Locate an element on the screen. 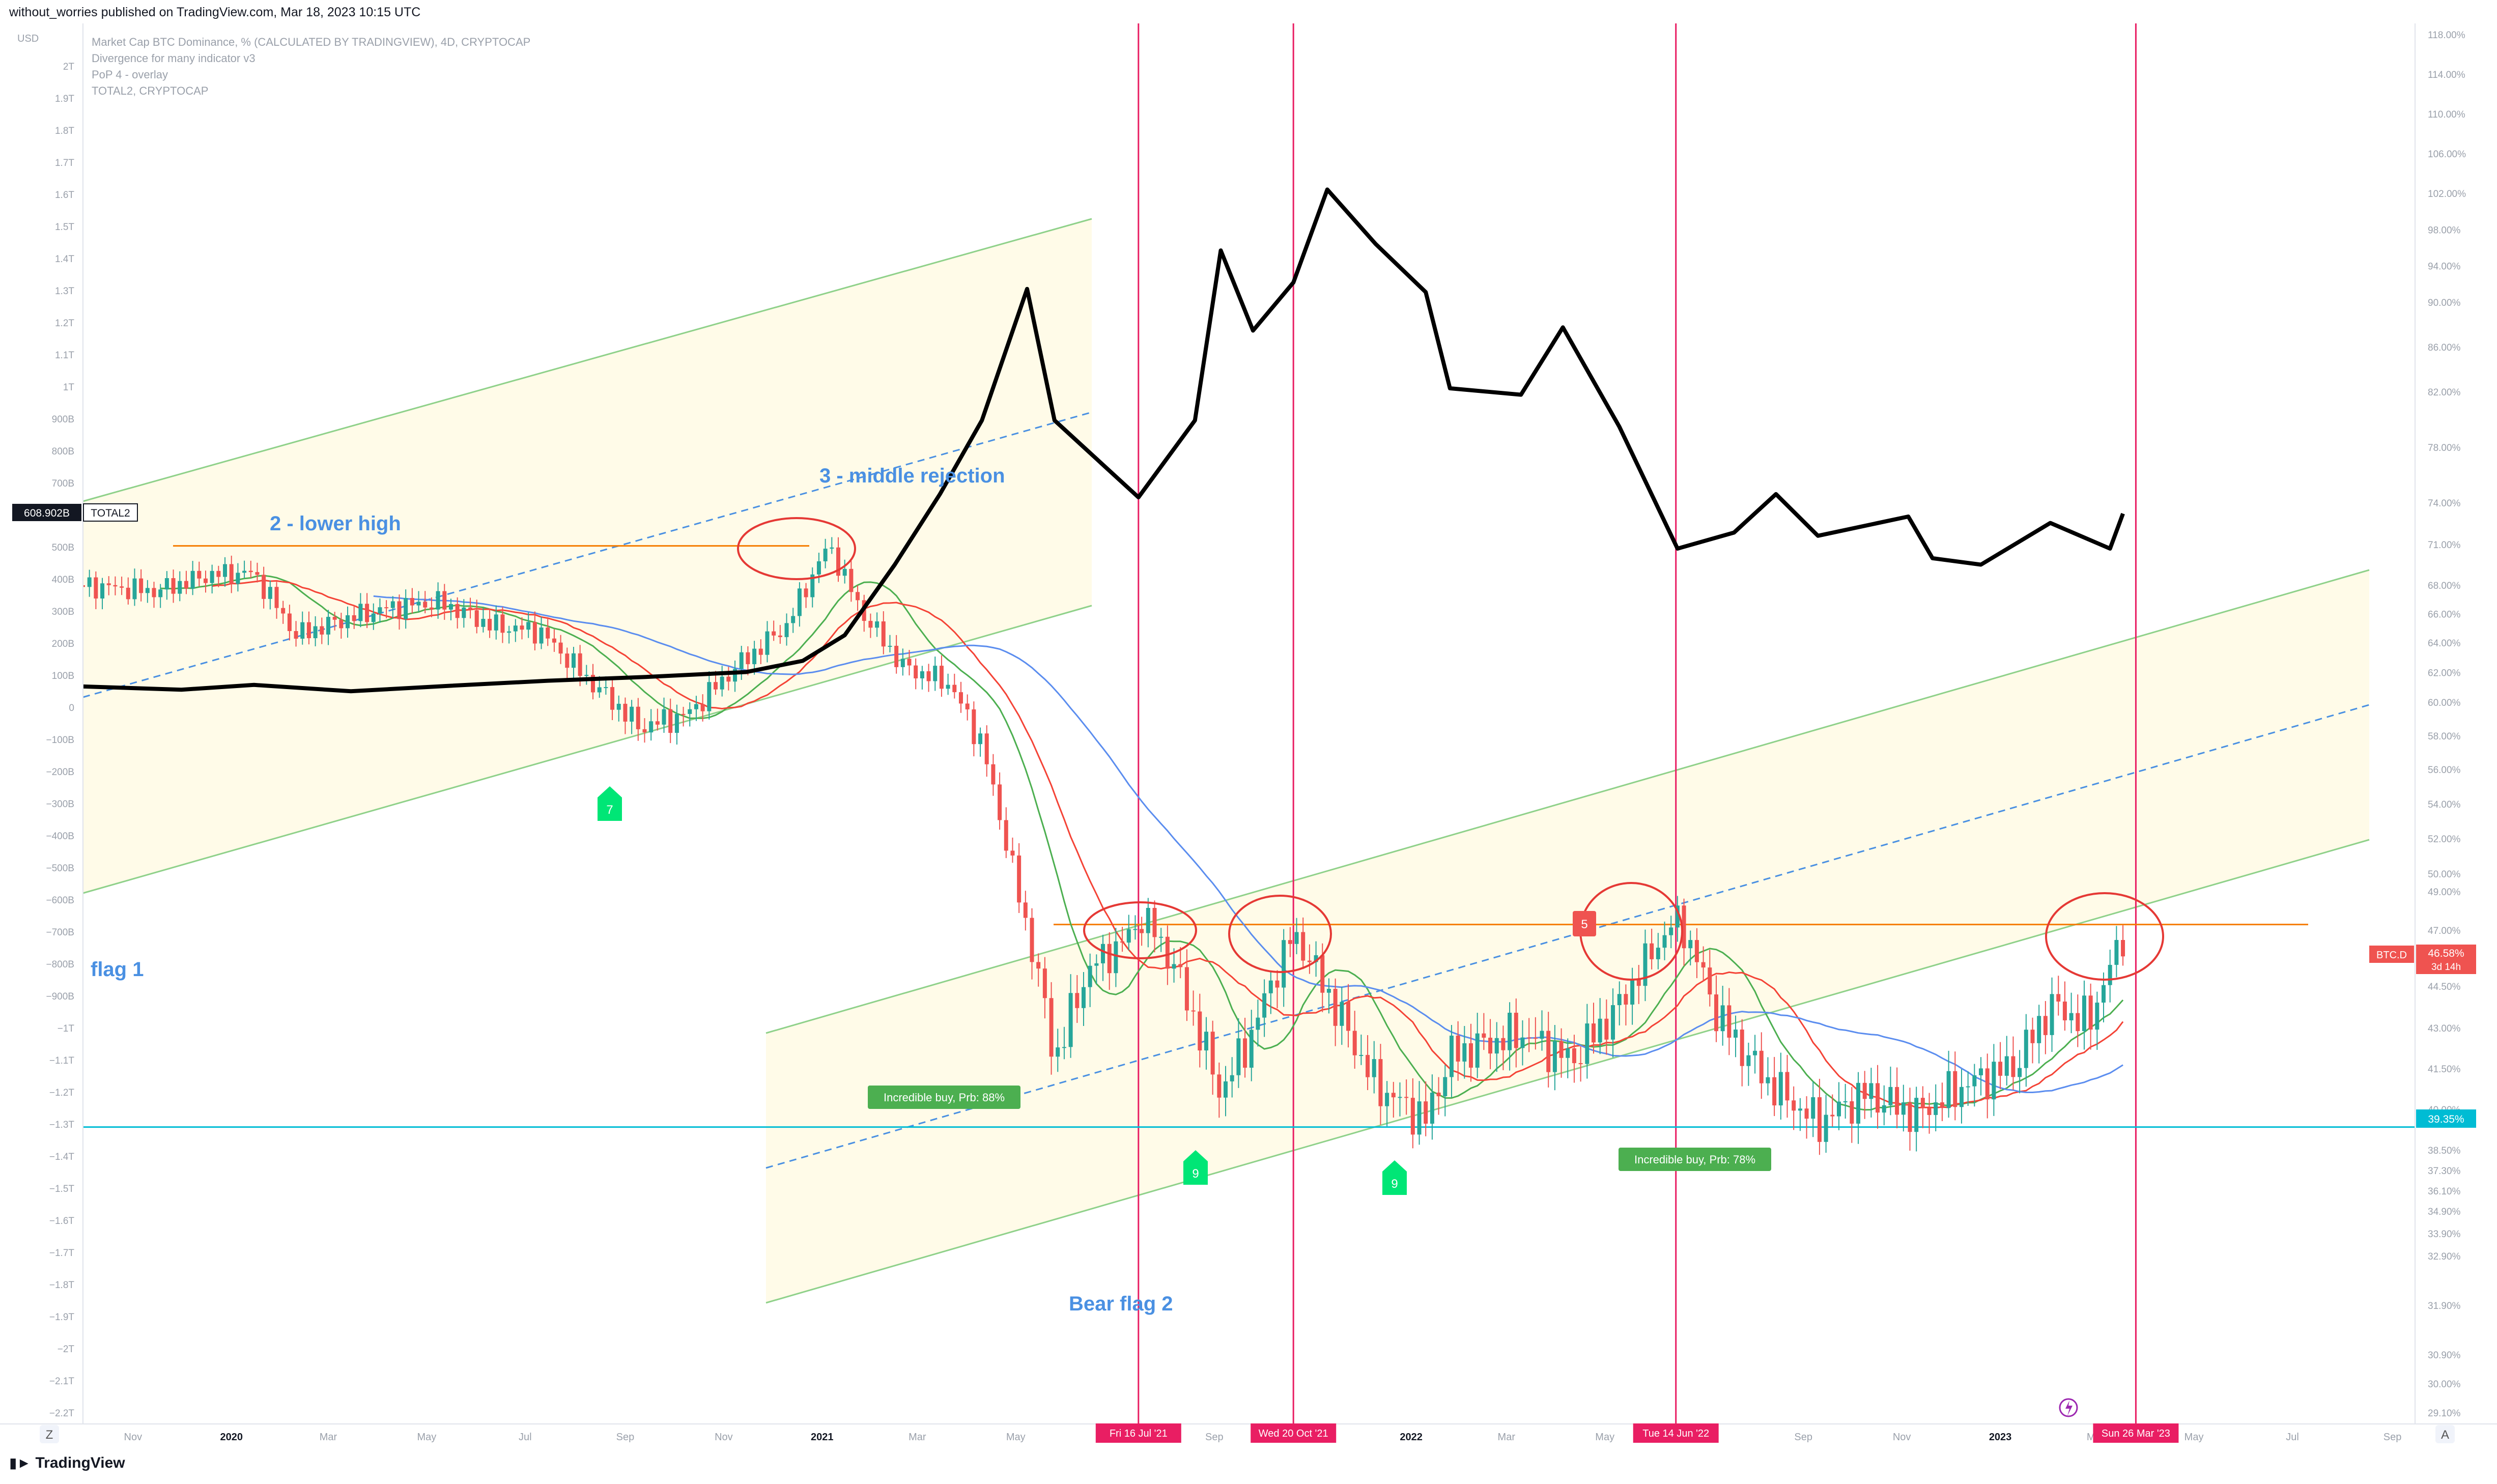 This screenshot has width=2497, height=1484. date-marker-tag is located at coordinates (1294, 1433).